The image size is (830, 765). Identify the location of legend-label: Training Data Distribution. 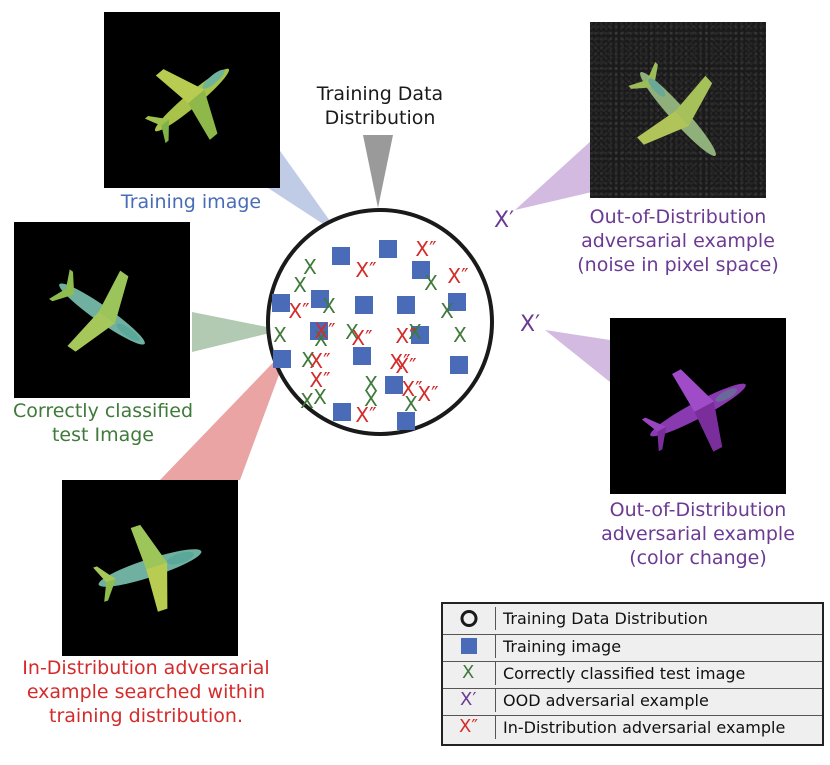
(605, 618).